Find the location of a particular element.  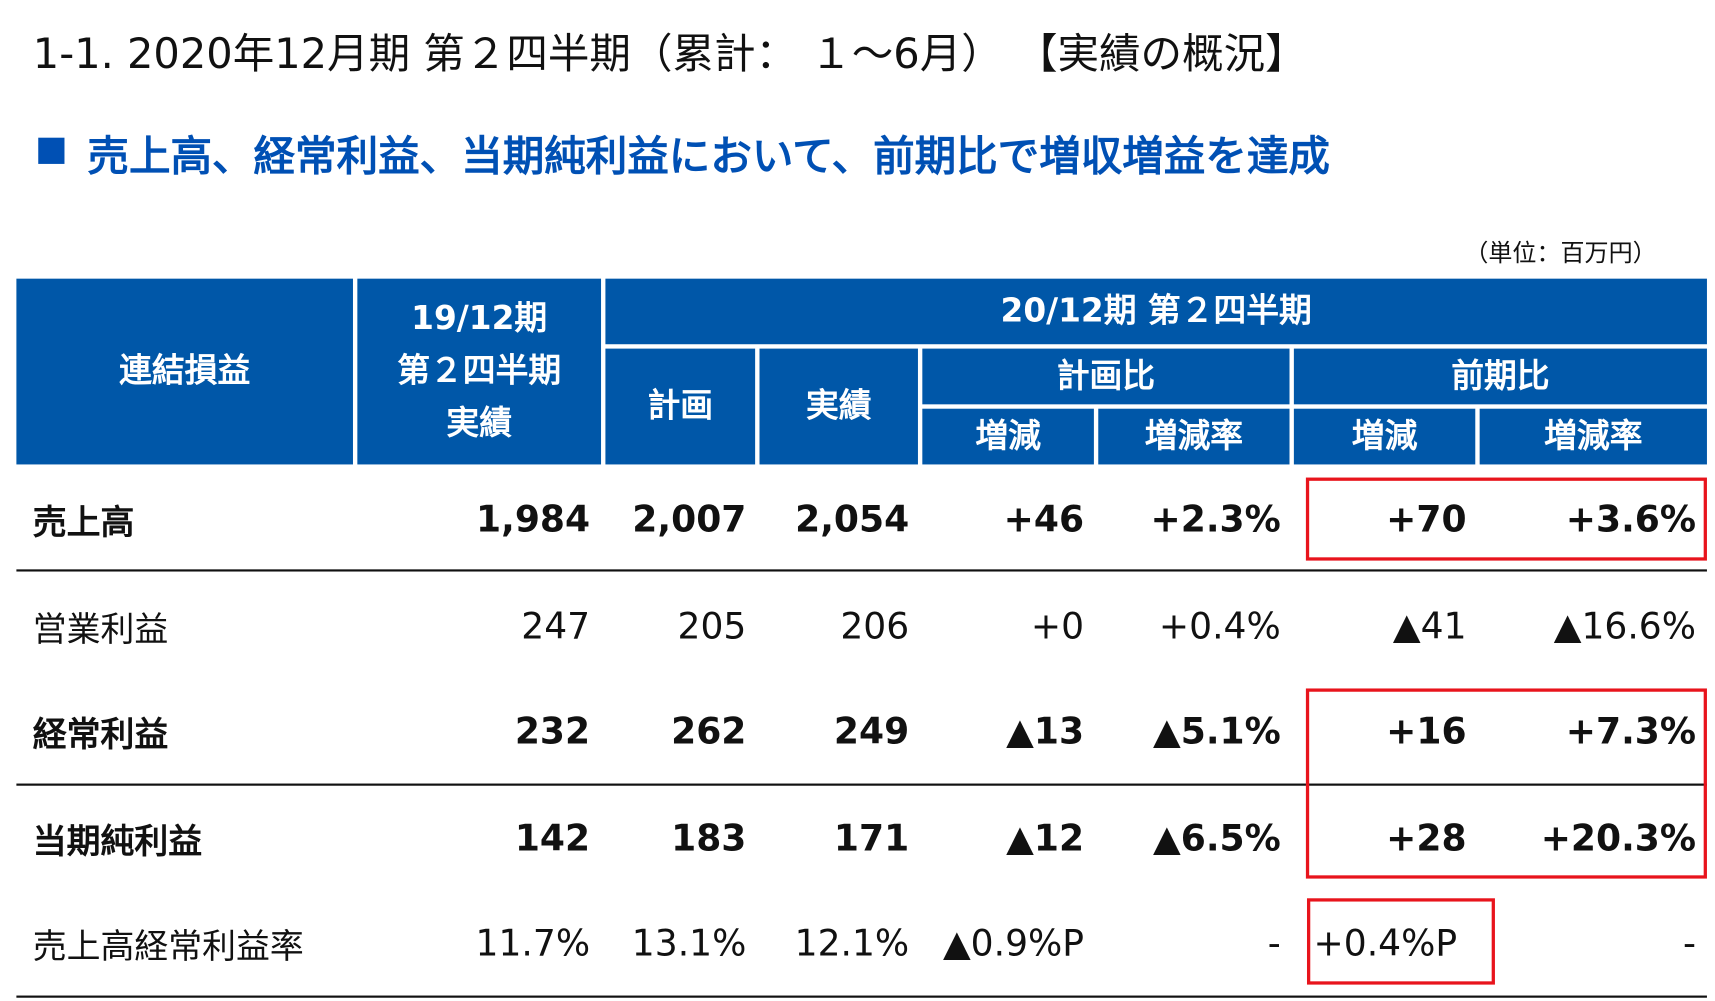

cell-value: 142 is located at coordinates (552, 838).